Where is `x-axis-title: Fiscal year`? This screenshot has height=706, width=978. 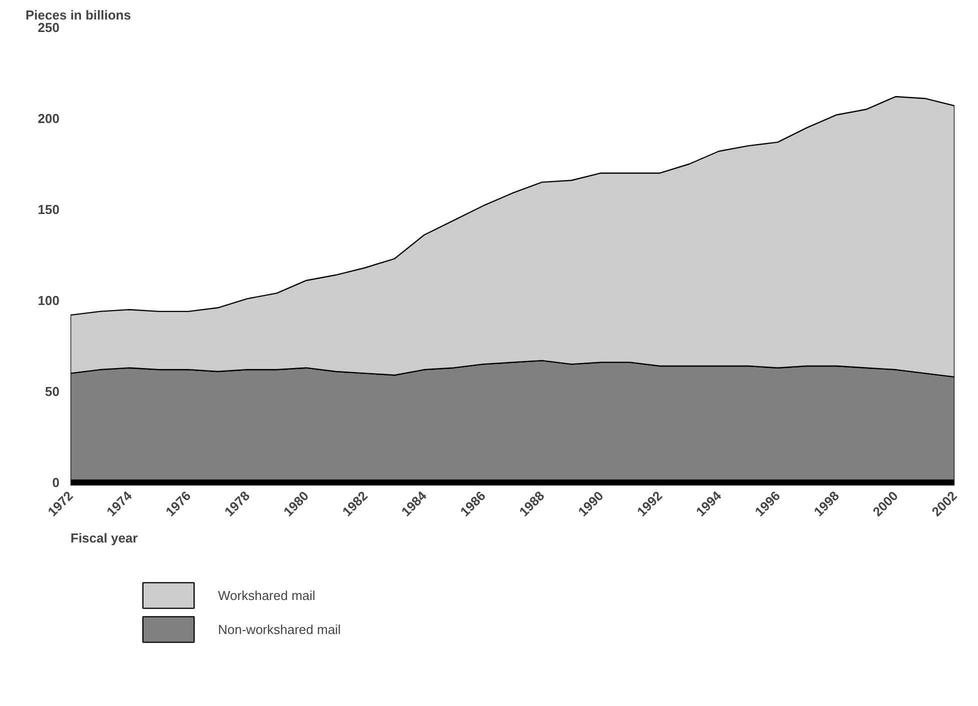 x-axis-title: Fiscal year is located at coordinates (104, 538).